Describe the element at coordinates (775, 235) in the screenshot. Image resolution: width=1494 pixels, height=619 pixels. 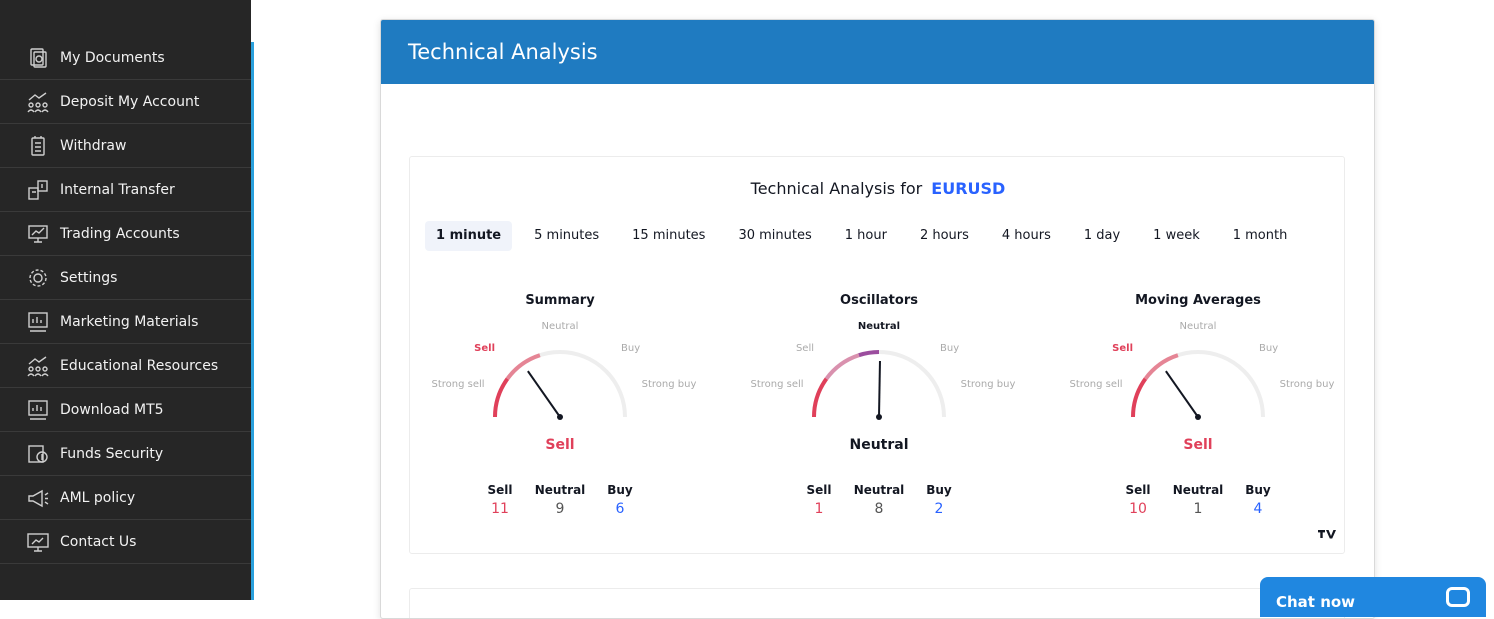
I see `tab-30-minutes: 30 minutes` at that location.